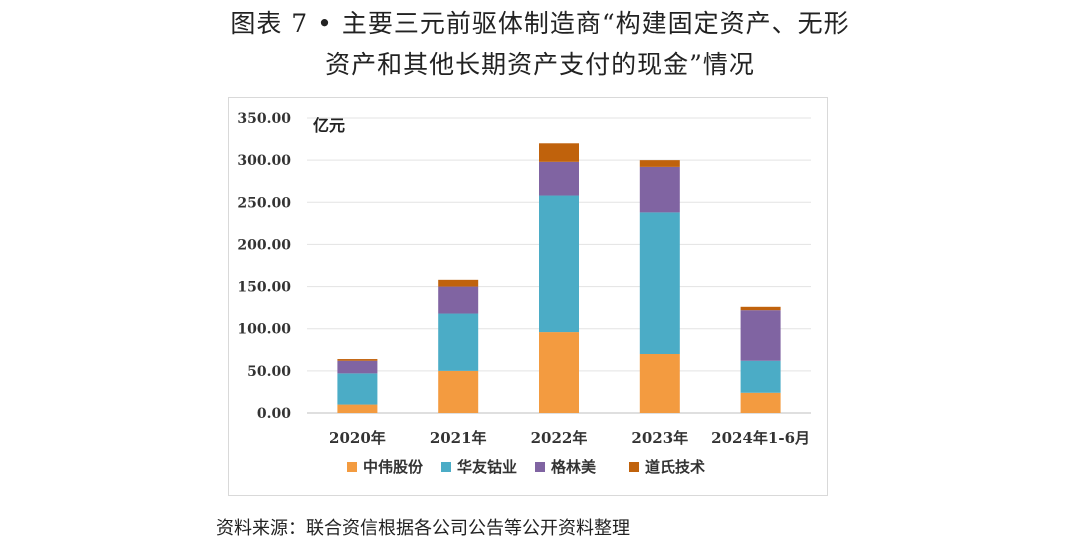 This screenshot has width=1080, height=544. Describe the element at coordinates (357, 438) in the screenshot. I see `x-tick-label: 2020年` at that location.